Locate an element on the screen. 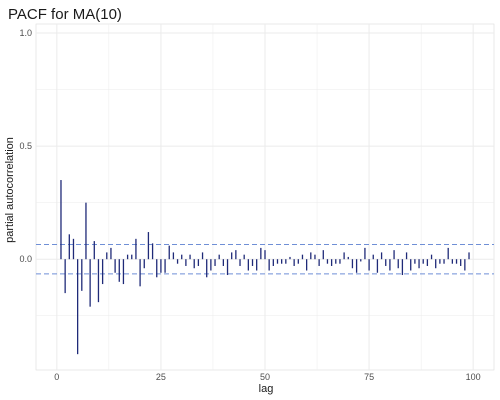 This screenshot has width=500, height=400. chart-title: PACF for MA(10) is located at coordinates (65, 14).